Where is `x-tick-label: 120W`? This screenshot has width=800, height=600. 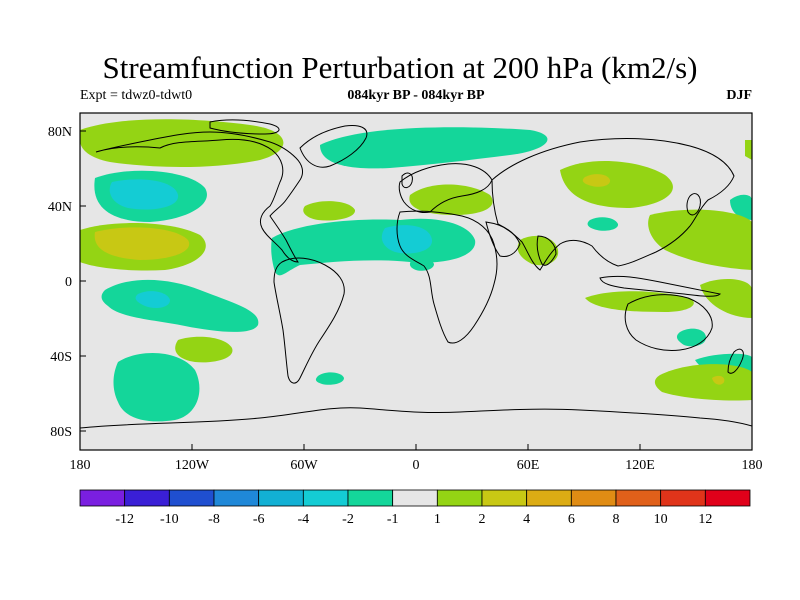
x-tick-label: 120W is located at coordinates (192, 465).